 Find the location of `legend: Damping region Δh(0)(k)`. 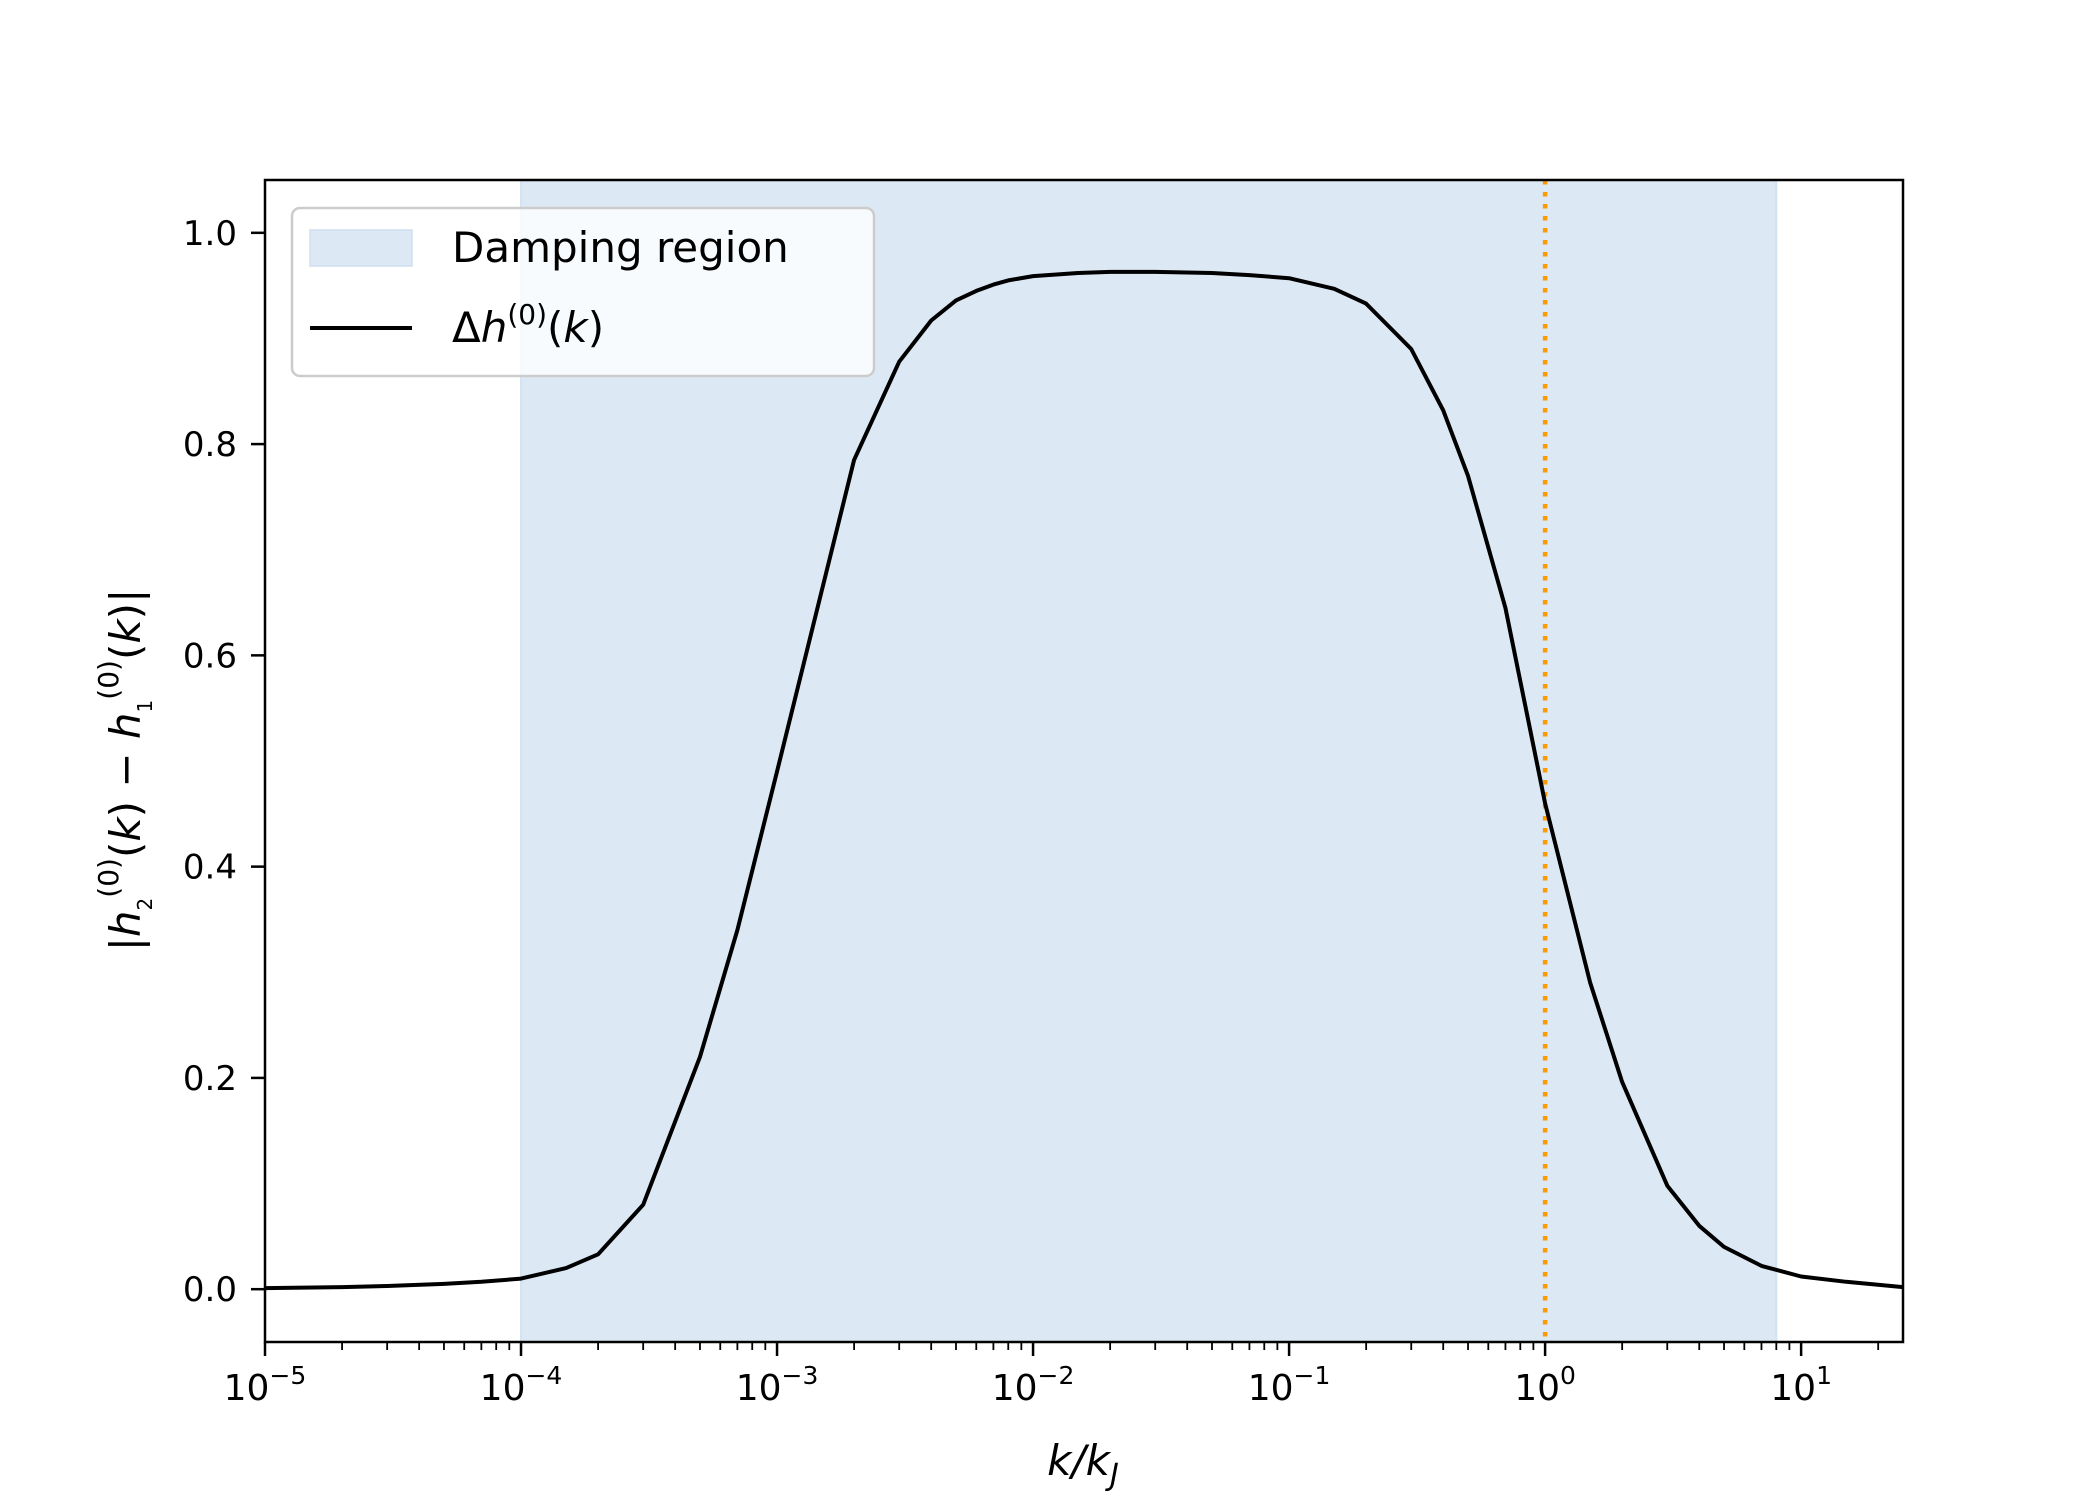

legend: Damping region Δh(0)(k) is located at coordinates (583, 292).